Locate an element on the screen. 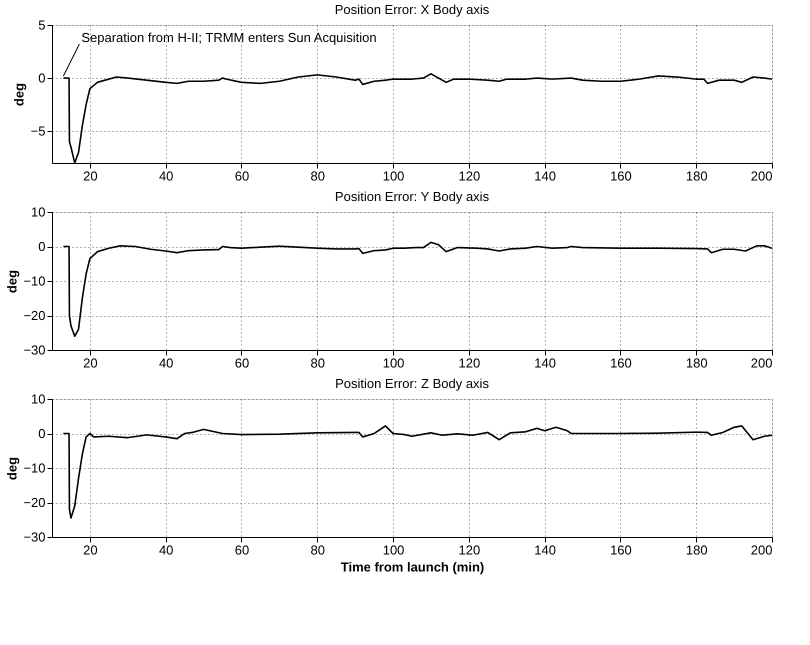 The image size is (810, 645). chart-title: Position Error: X Body axis is located at coordinates (412, 9).